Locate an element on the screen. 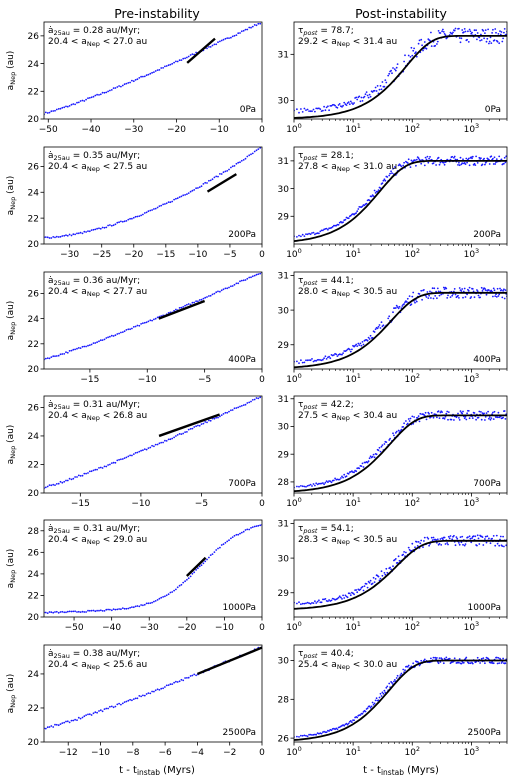 Image resolution: width=520 pixels, height=780 pixels. x-tick-label: −8 is located at coordinates (133, 753).